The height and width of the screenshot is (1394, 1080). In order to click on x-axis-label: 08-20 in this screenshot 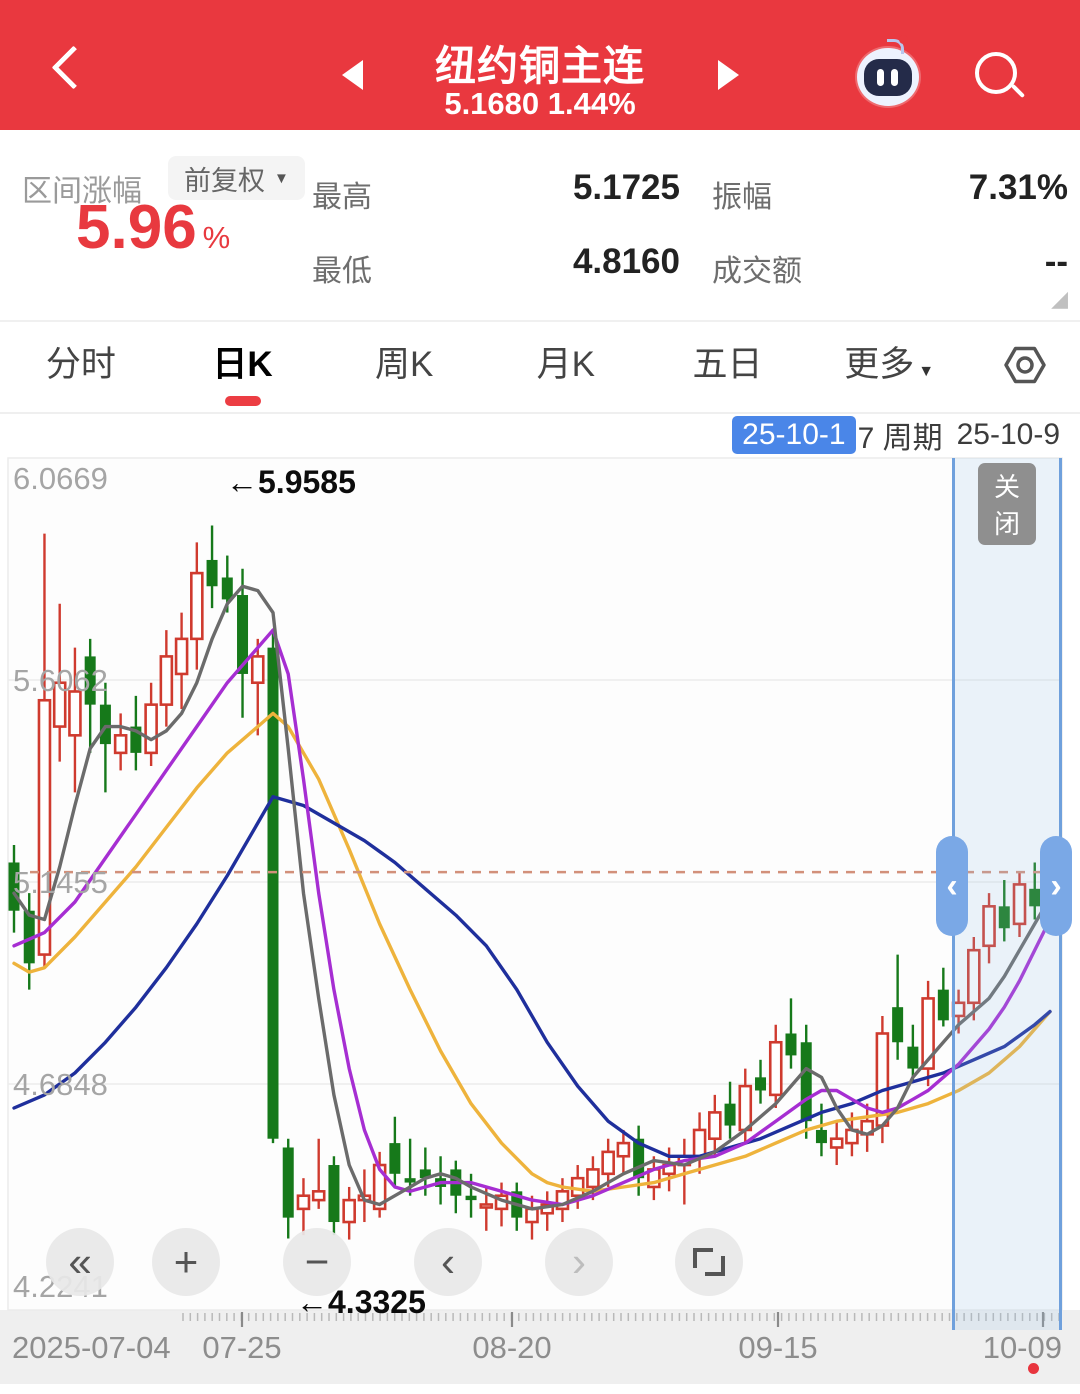, I will do `click(512, 1347)`.